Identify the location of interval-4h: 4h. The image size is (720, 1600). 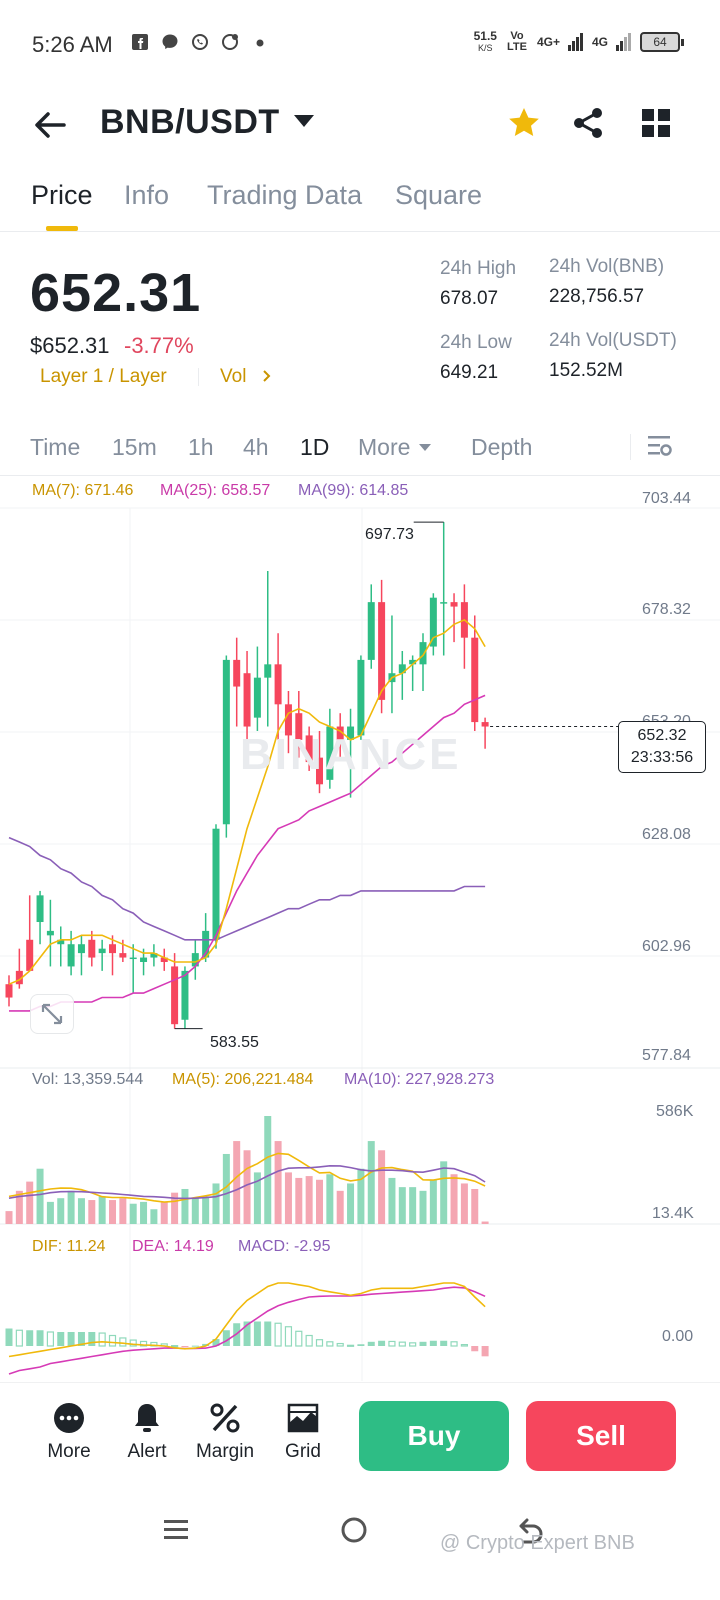
(256, 447).